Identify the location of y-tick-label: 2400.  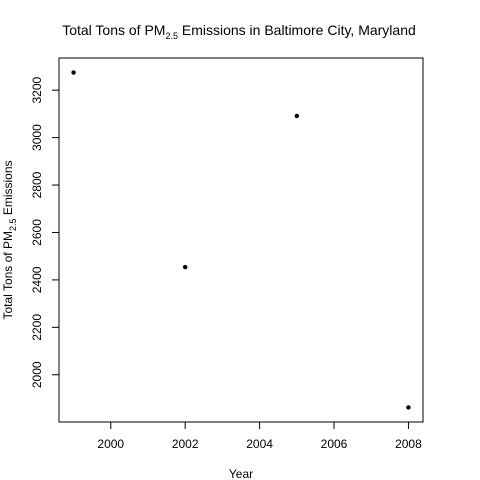
(37, 279).